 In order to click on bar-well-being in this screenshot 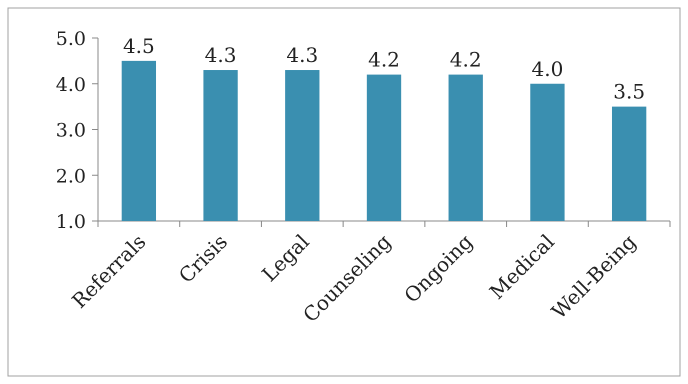, I will do `click(629, 163)`.